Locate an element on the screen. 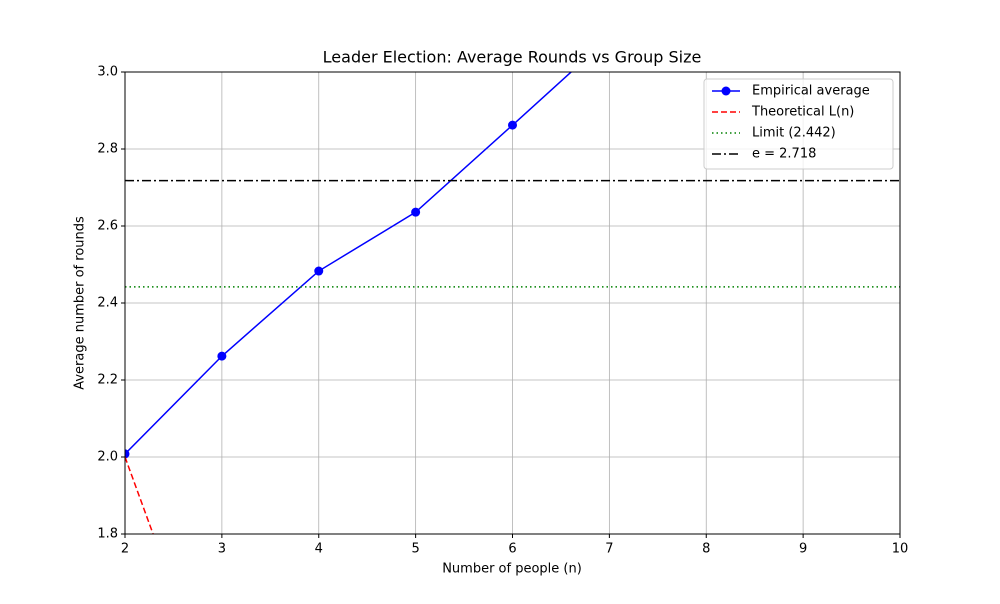  x-tick-label: 6 is located at coordinates (512, 549).